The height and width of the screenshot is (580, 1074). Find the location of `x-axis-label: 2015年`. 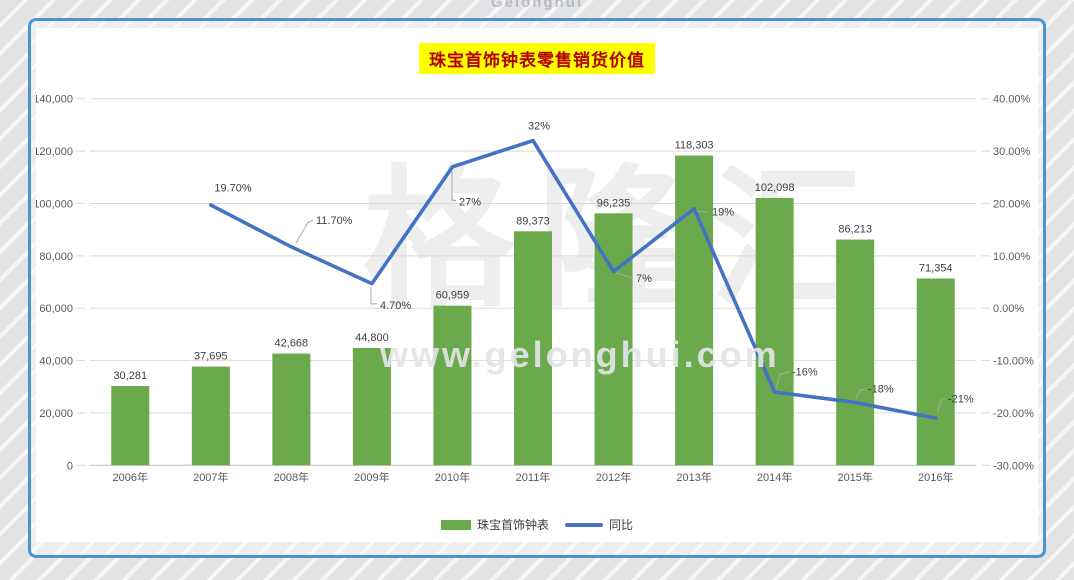

x-axis-label: 2015年 is located at coordinates (854, 477).